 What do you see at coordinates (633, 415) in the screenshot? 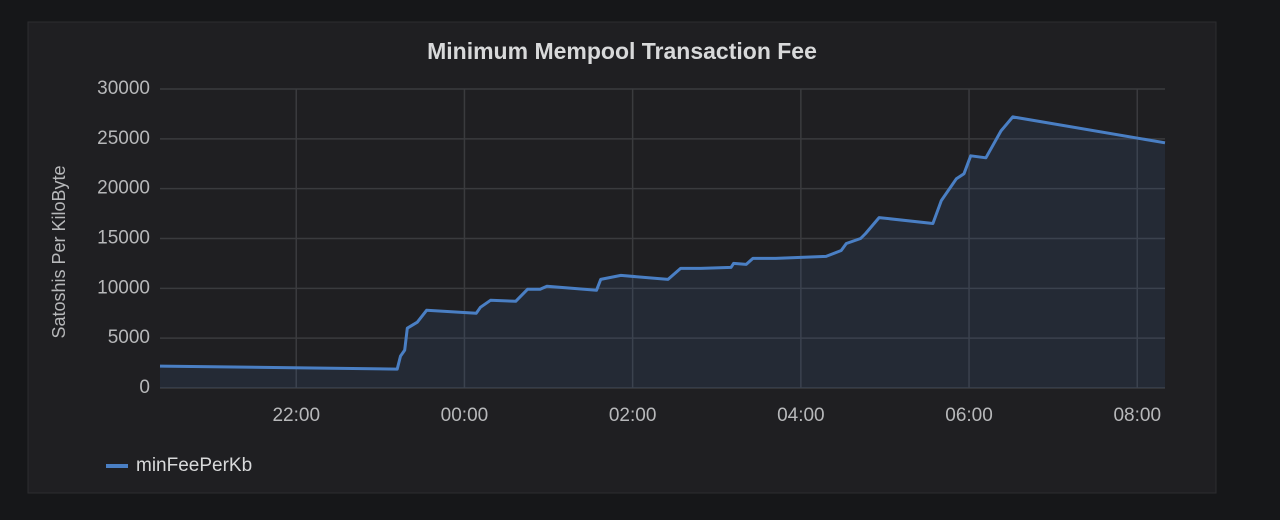
I see `x-tick-label: 02:00` at bounding box center [633, 415].